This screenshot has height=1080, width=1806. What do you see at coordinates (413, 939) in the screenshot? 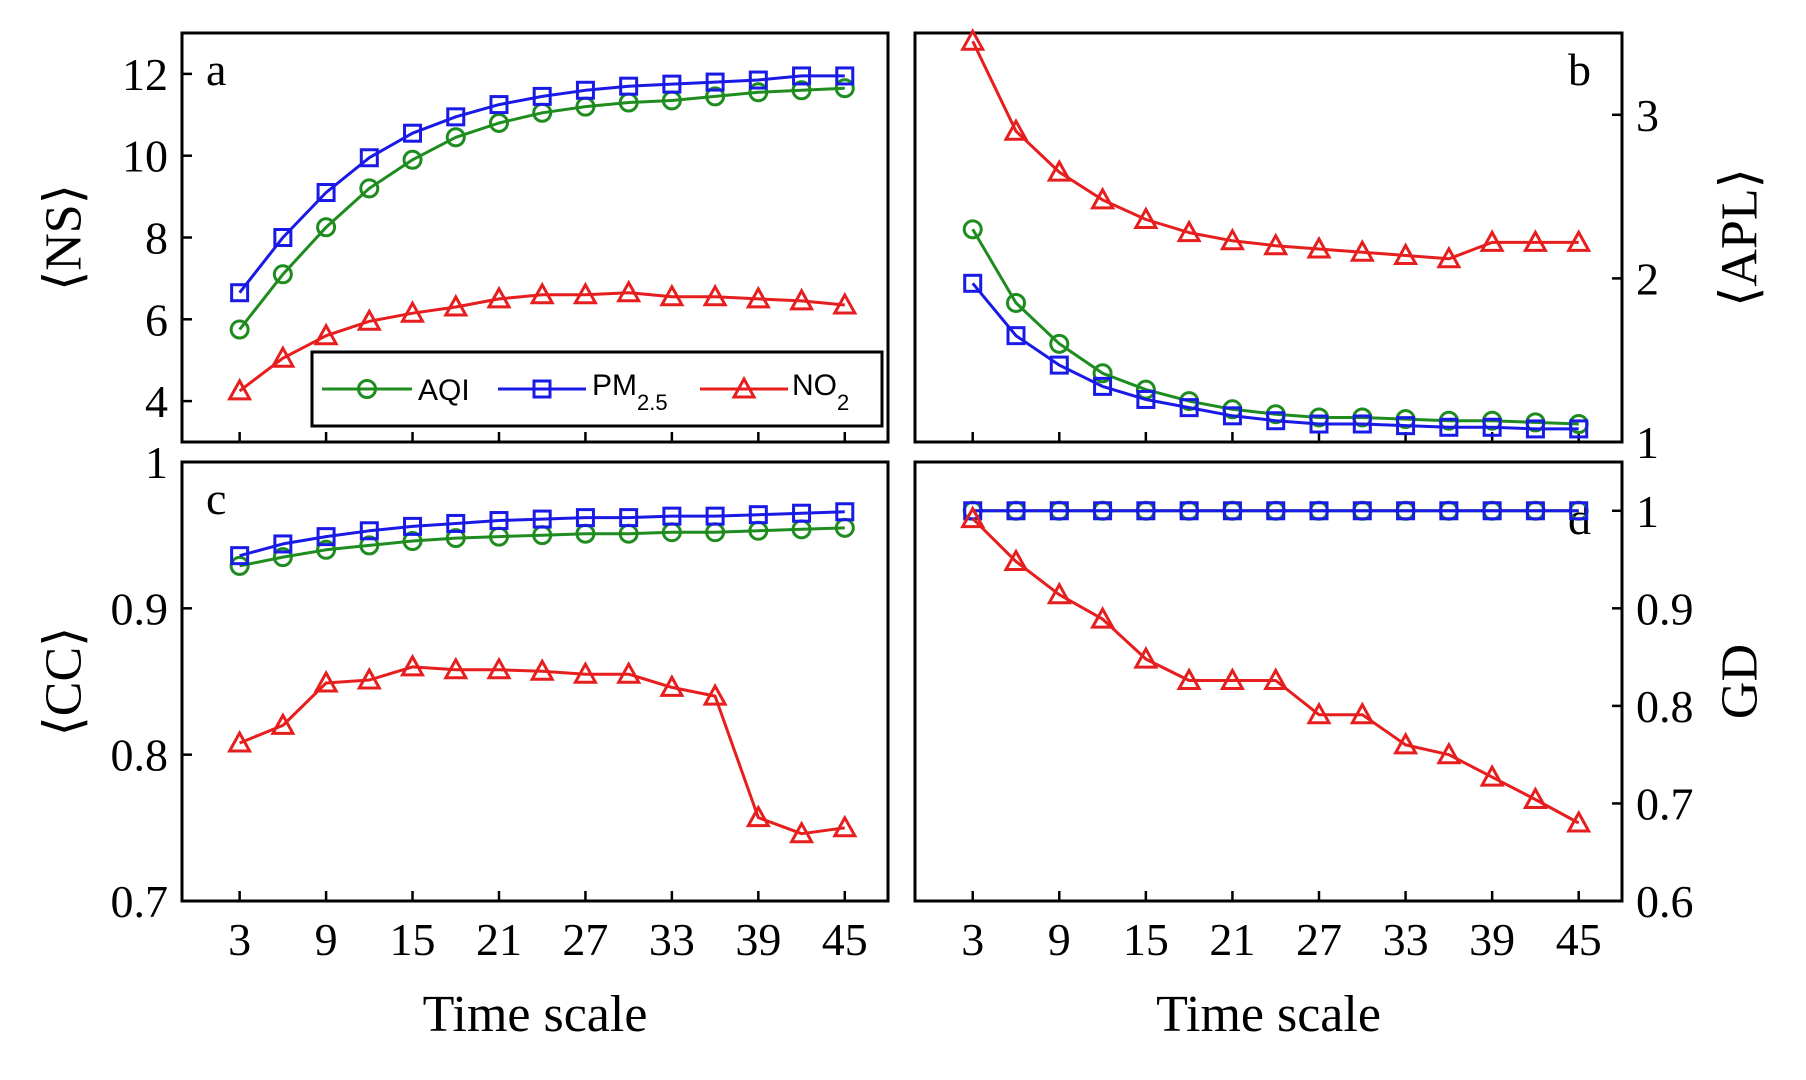
I see `x-tick-label: 15` at bounding box center [413, 939].